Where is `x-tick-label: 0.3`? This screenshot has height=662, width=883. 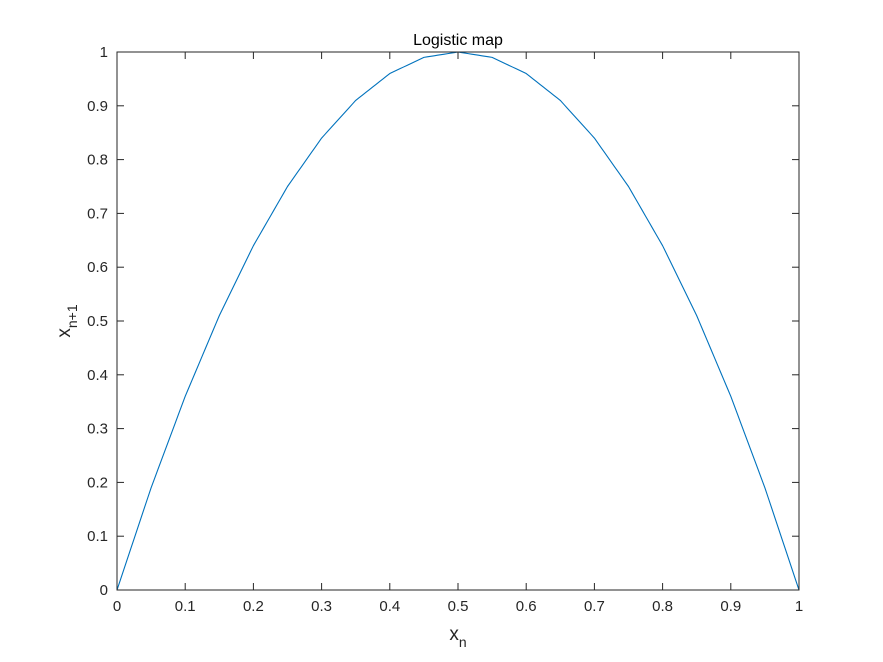 x-tick-label: 0.3 is located at coordinates (321, 606).